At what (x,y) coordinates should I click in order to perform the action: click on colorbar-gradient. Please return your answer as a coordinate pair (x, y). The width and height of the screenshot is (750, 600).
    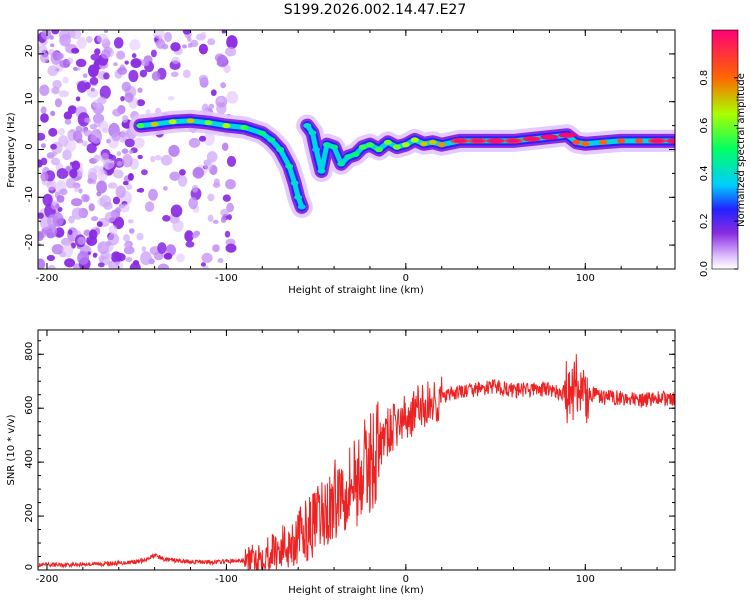
    Looking at the image, I should click on (725, 149).